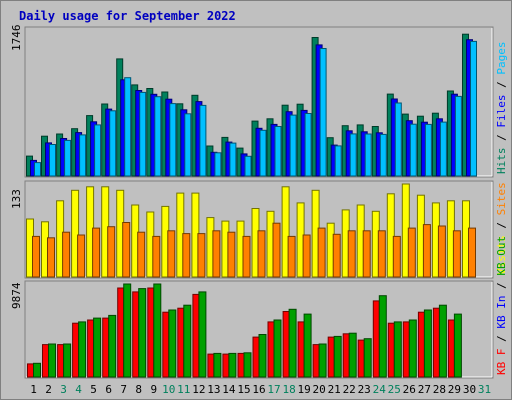  Describe the element at coordinates (469, 389) in the screenshot. I see `day-label: 30` at that location.